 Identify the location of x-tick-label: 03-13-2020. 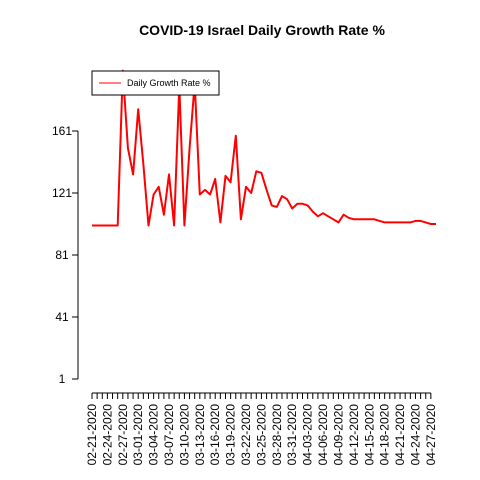
(200, 435).